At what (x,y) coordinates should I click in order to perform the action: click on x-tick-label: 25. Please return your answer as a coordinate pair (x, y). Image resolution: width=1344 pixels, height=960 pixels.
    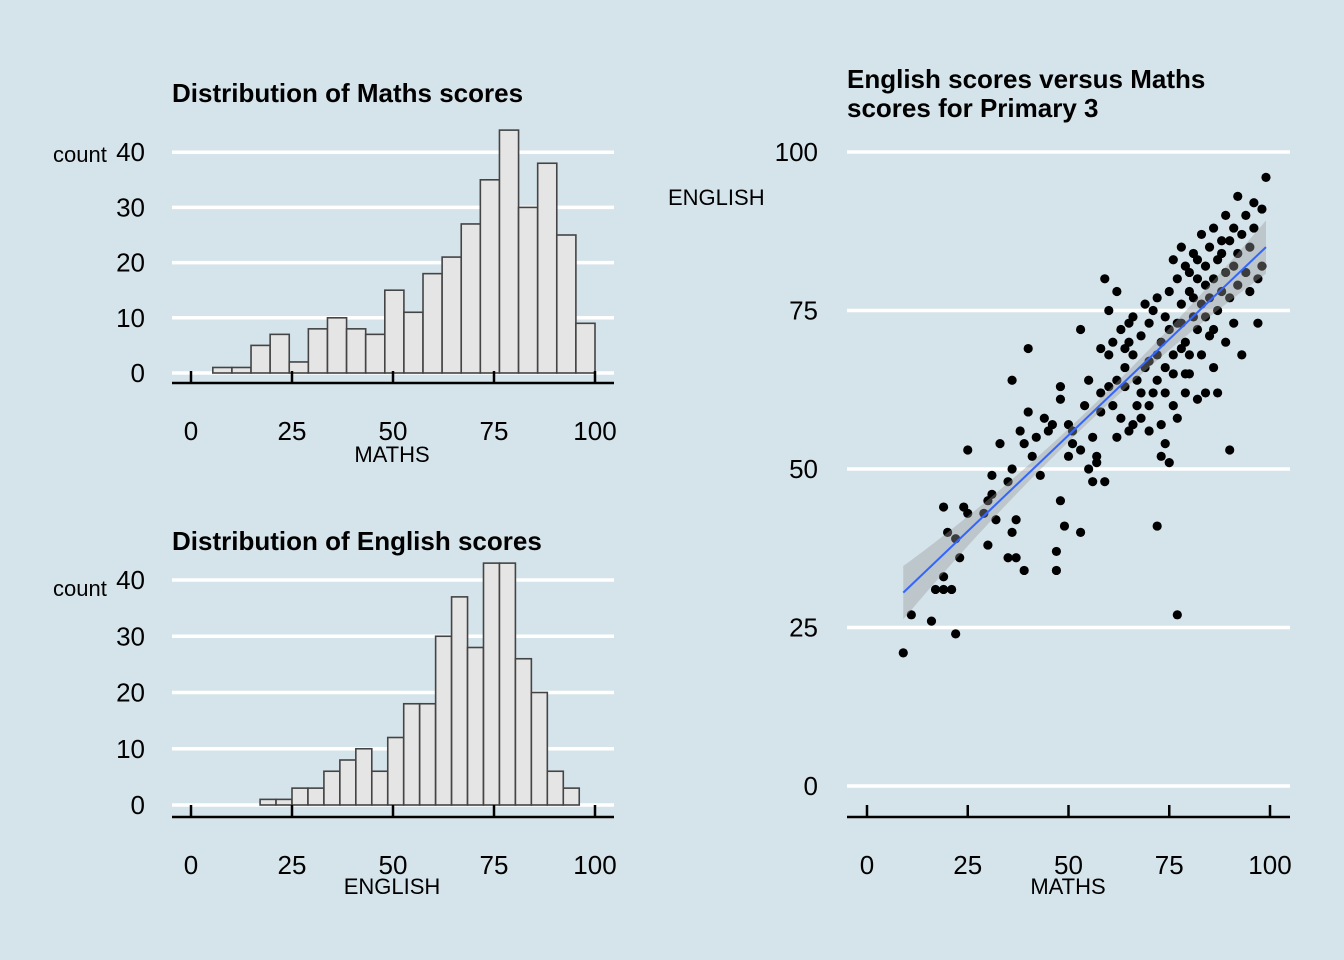
    Looking at the image, I should click on (292, 431).